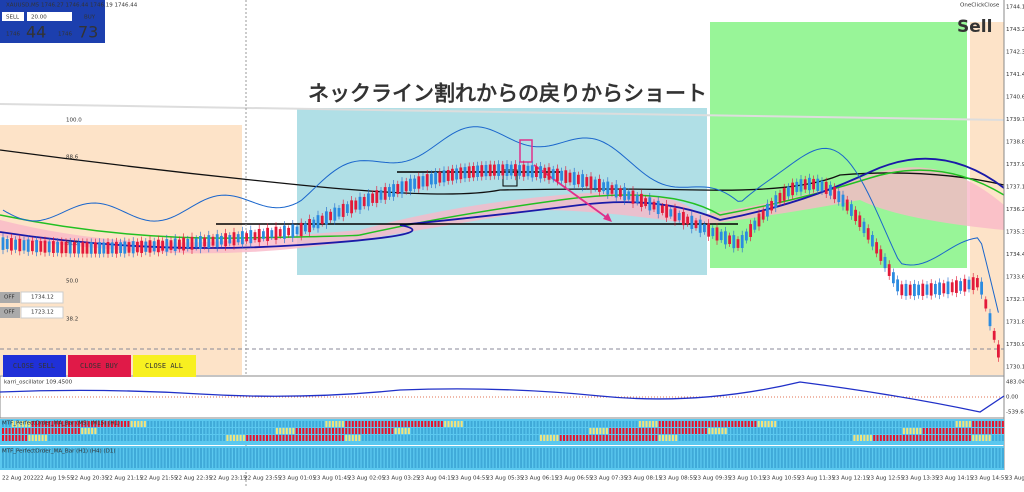 The image size is (1024, 492). I want to click on off-value: 1734.12, so click(42, 298).